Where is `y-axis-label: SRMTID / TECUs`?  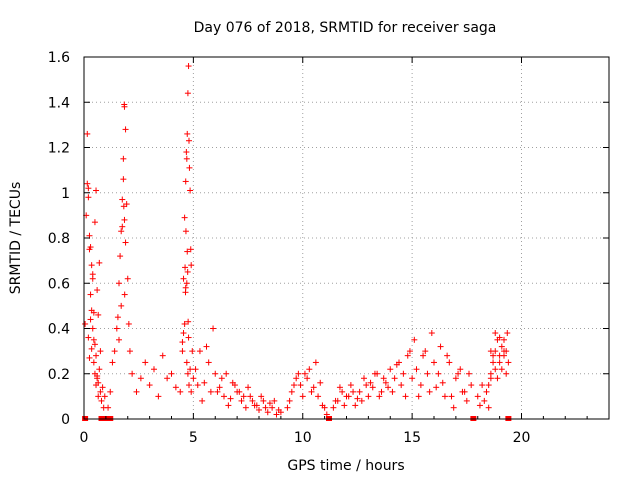
y-axis-label: SRMTID / TECUs is located at coordinates (16, 238).